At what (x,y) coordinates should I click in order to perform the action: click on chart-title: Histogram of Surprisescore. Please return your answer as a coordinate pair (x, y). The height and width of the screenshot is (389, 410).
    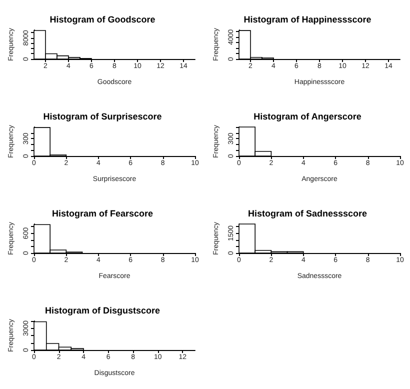
    Looking at the image, I should click on (102, 117).